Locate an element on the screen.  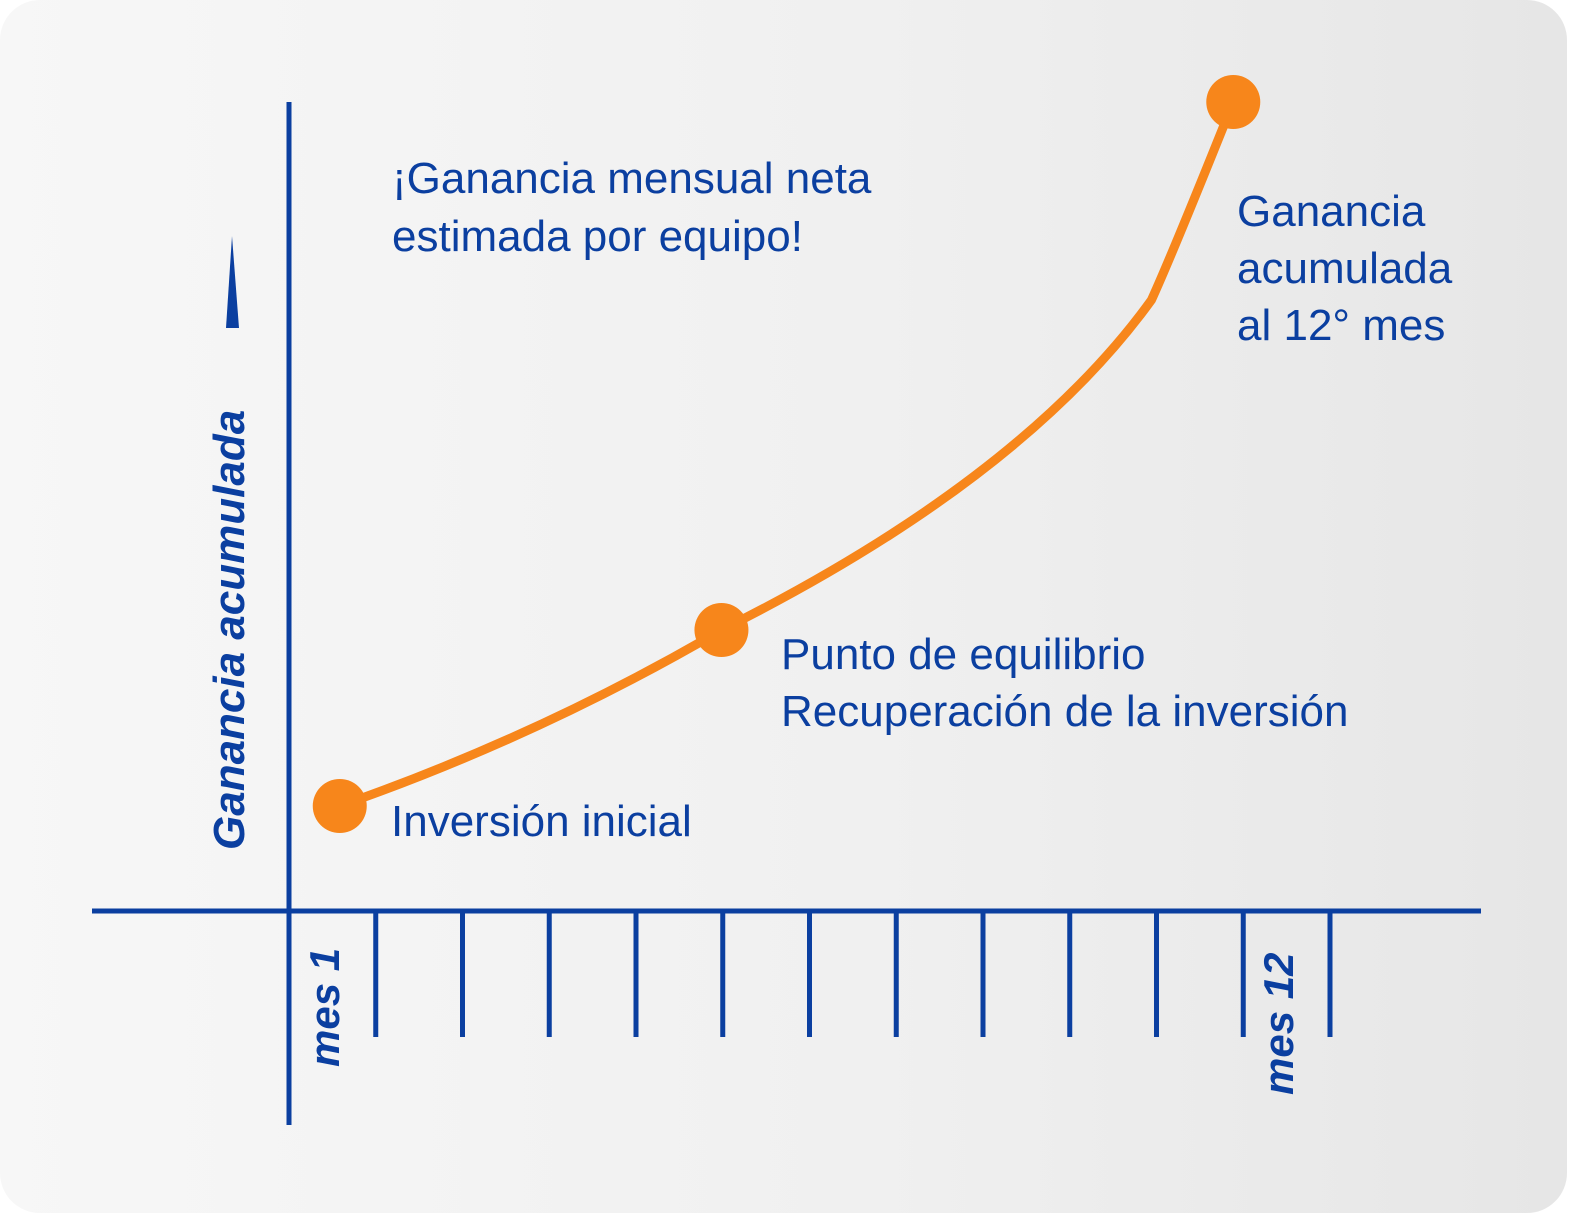
x-tick-labels: mes 1 mes 12 is located at coordinates (801, 1021).